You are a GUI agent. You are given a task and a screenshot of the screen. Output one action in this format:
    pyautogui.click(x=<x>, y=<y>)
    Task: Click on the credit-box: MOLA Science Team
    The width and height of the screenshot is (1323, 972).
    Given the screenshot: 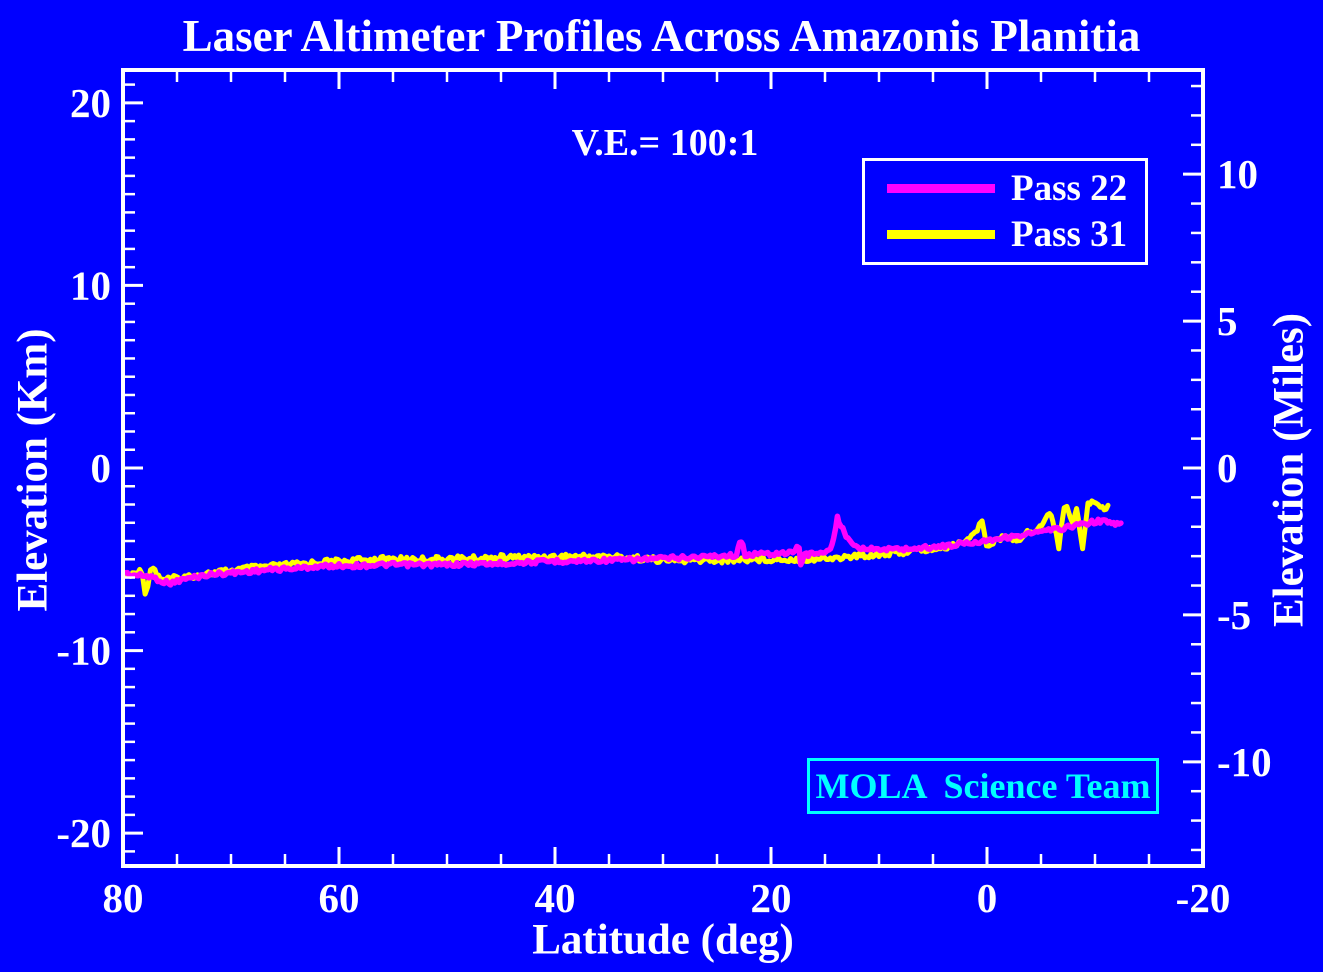 What is the action you would take?
    pyautogui.click(x=983, y=786)
    